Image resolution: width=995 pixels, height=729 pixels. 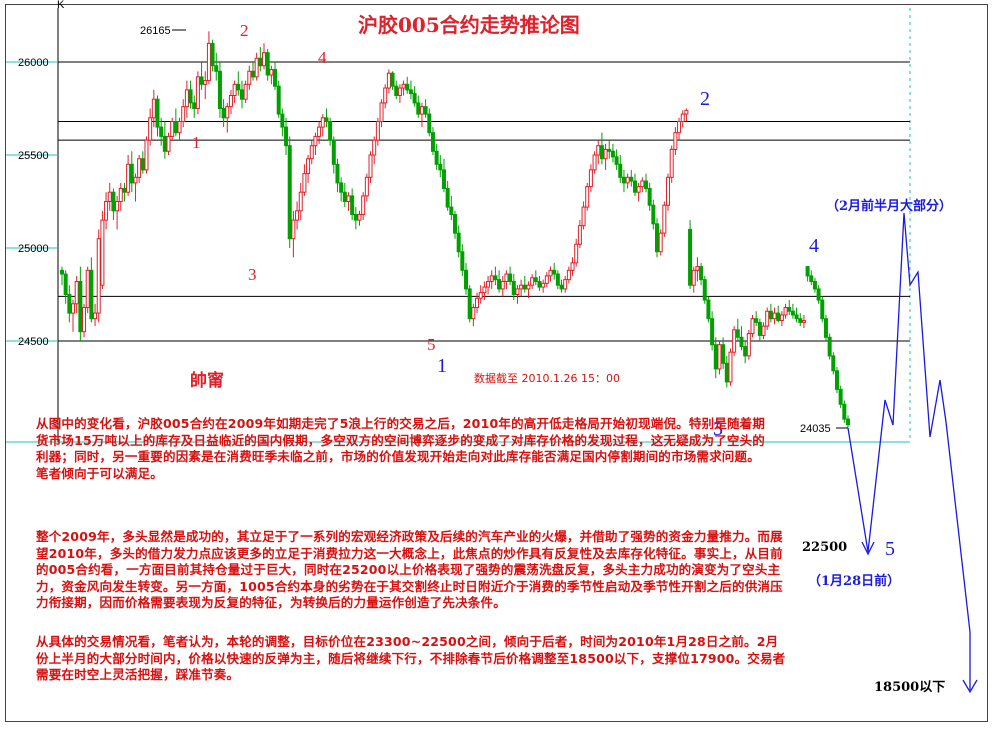 I want to click on y-tick-24500: 24500, so click(x=33, y=342).